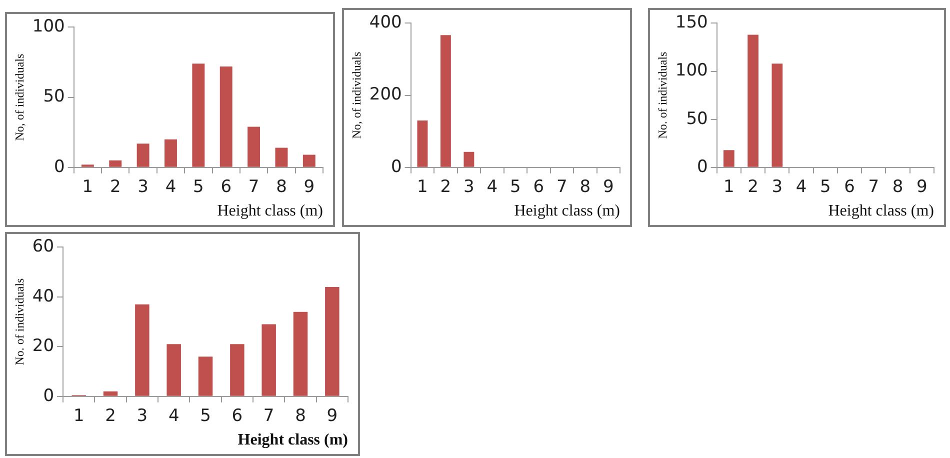 Image resolution: width=950 pixels, height=458 pixels. I want to click on y-tick-label: 40, so click(43, 296).